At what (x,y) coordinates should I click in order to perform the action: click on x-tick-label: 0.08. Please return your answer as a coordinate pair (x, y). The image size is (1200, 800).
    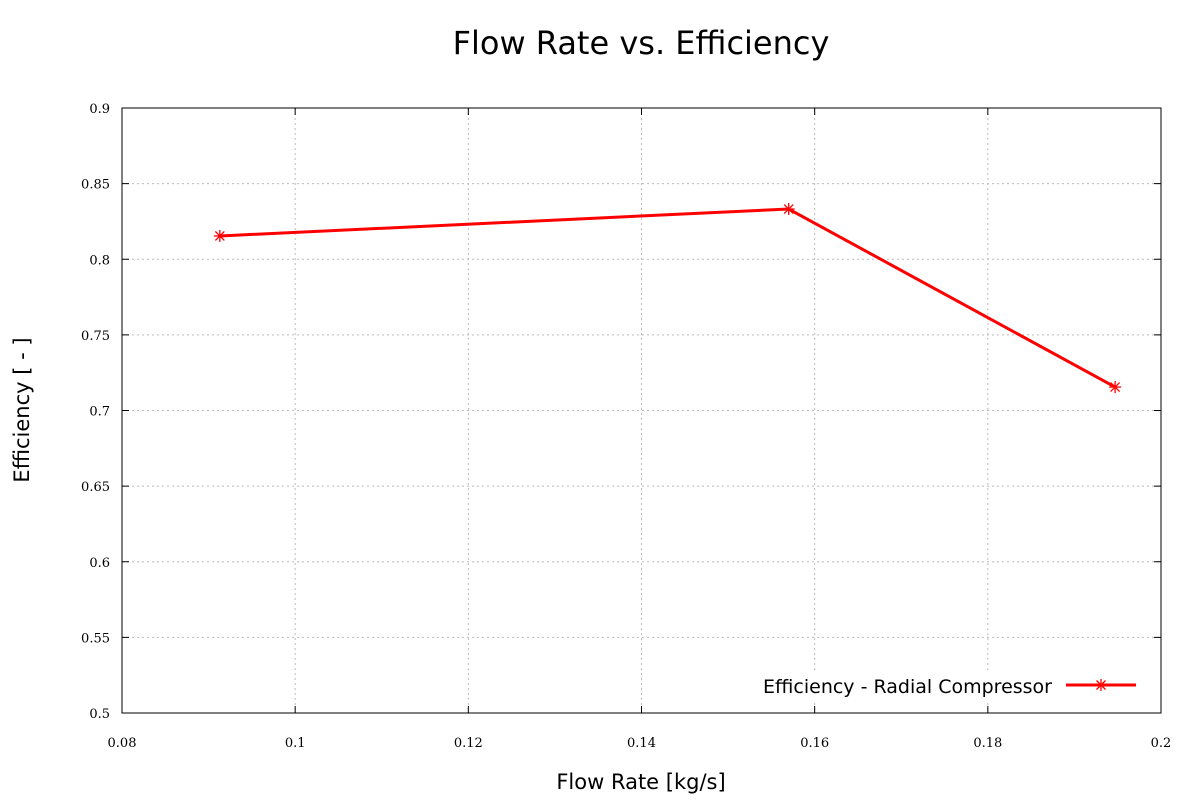
    Looking at the image, I should click on (122, 743).